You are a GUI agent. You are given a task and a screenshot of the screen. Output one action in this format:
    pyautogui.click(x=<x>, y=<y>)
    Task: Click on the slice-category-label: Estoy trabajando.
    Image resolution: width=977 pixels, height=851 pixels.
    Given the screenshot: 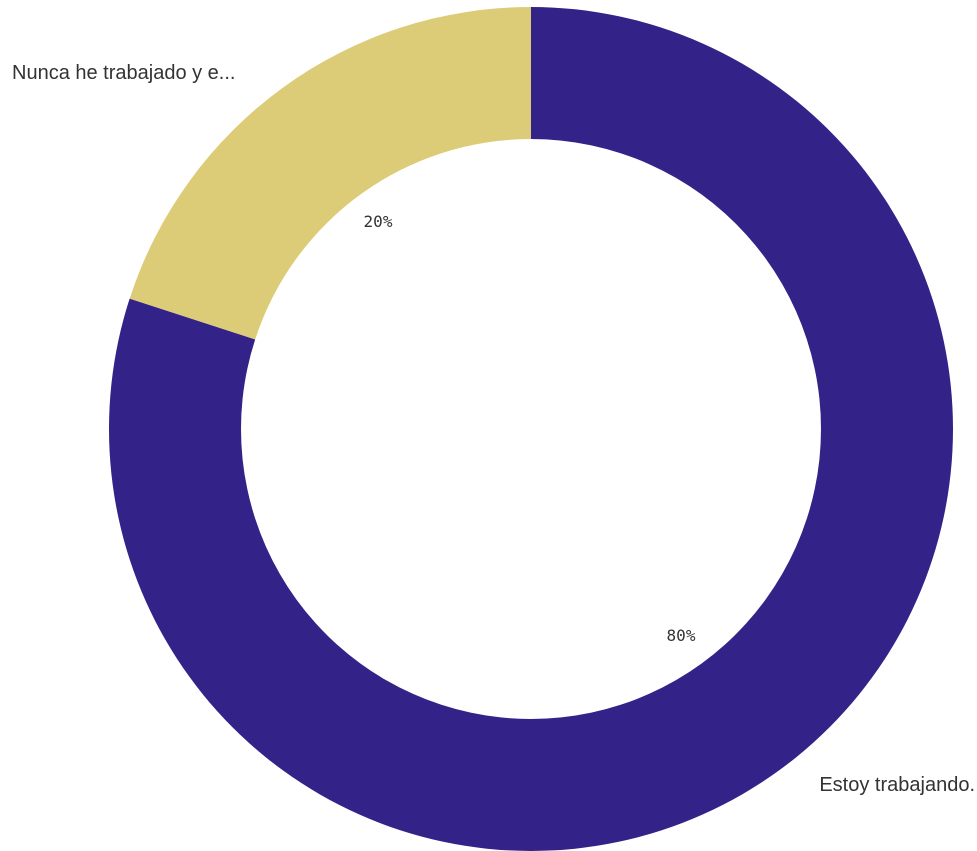 What is the action you would take?
    pyautogui.click(x=897, y=785)
    